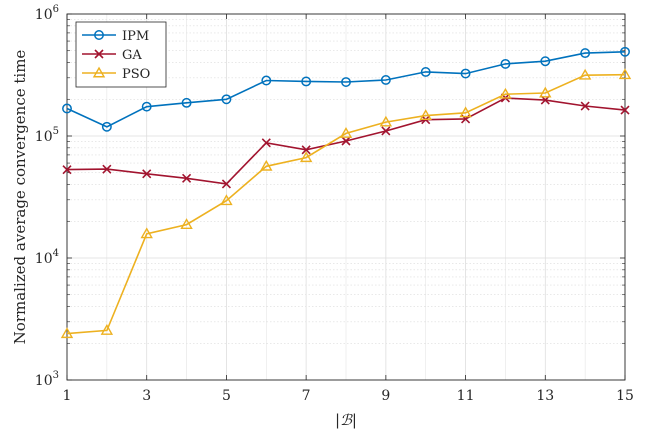 This screenshot has width=651, height=432. What do you see at coordinates (348, 396) in the screenshot?
I see `x-tick-labels: 1 3 5 7 9 11 13 15` at bounding box center [348, 396].